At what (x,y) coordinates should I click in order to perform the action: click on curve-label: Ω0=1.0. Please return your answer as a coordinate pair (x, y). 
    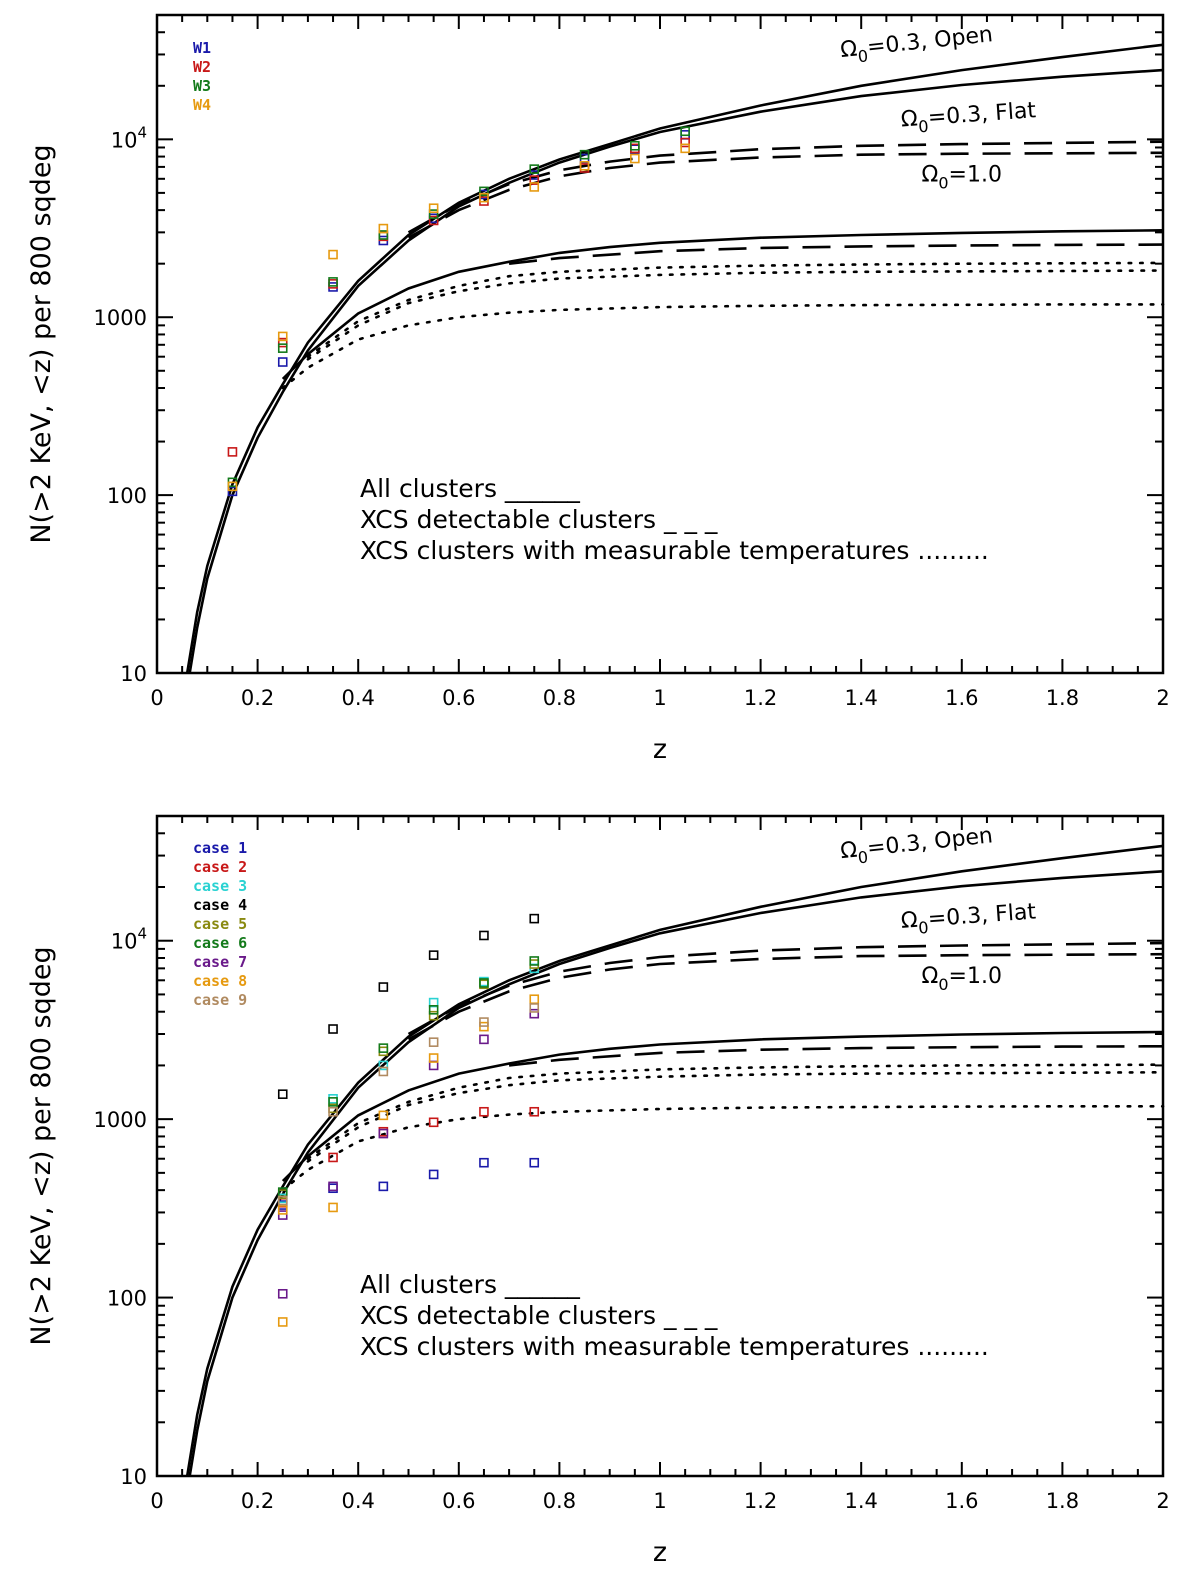
    Looking at the image, I should click on (962, 177).